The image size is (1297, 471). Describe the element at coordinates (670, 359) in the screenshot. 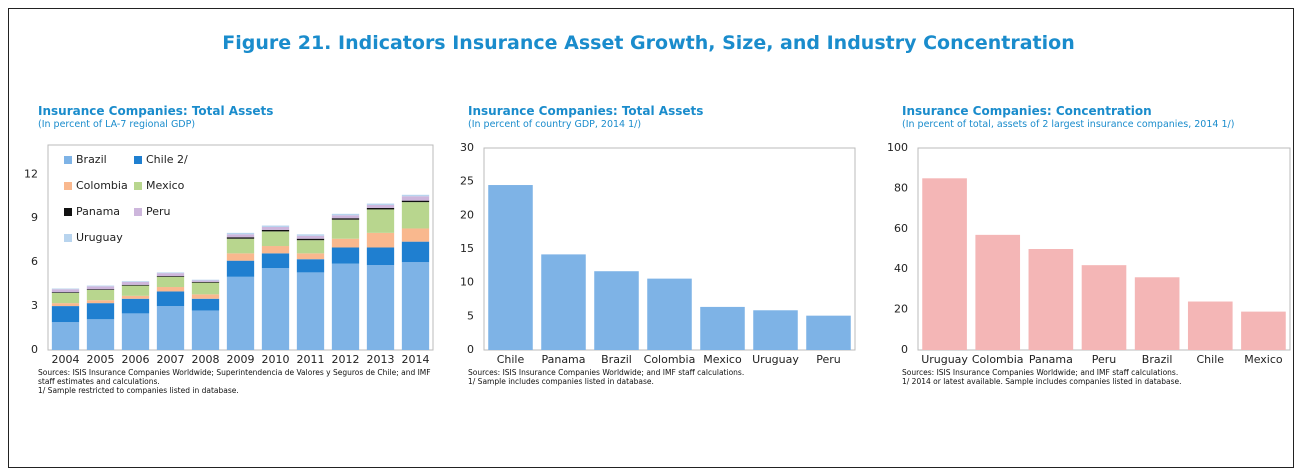

I see `x-tick-label: Colombia` at that location.